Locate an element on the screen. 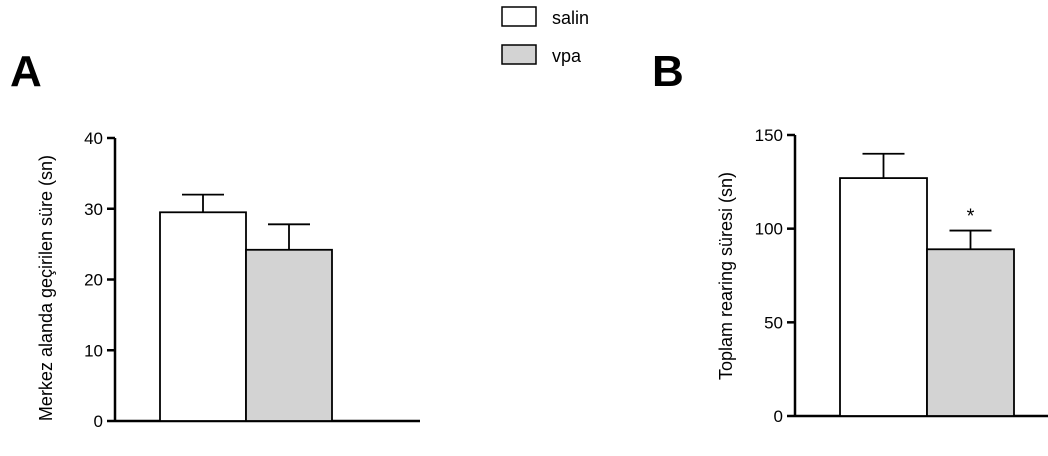 This screenshot has width=1048, height=456. panel-a-bars is located at coordinates (246, 308).